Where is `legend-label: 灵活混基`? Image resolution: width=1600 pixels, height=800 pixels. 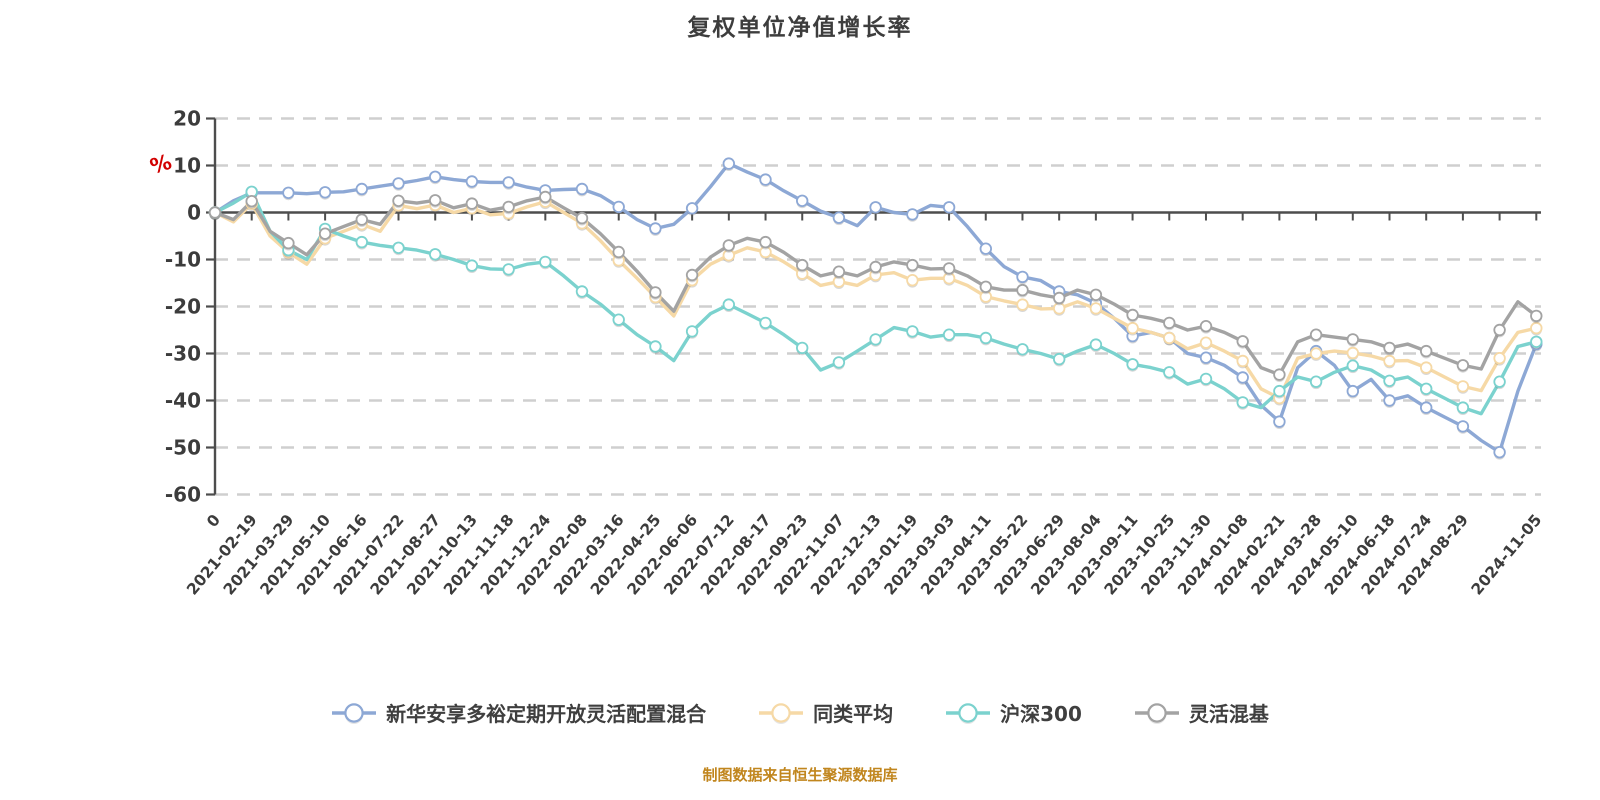
legend-label: 灵活混基 is located at coordinates (1228, 714).